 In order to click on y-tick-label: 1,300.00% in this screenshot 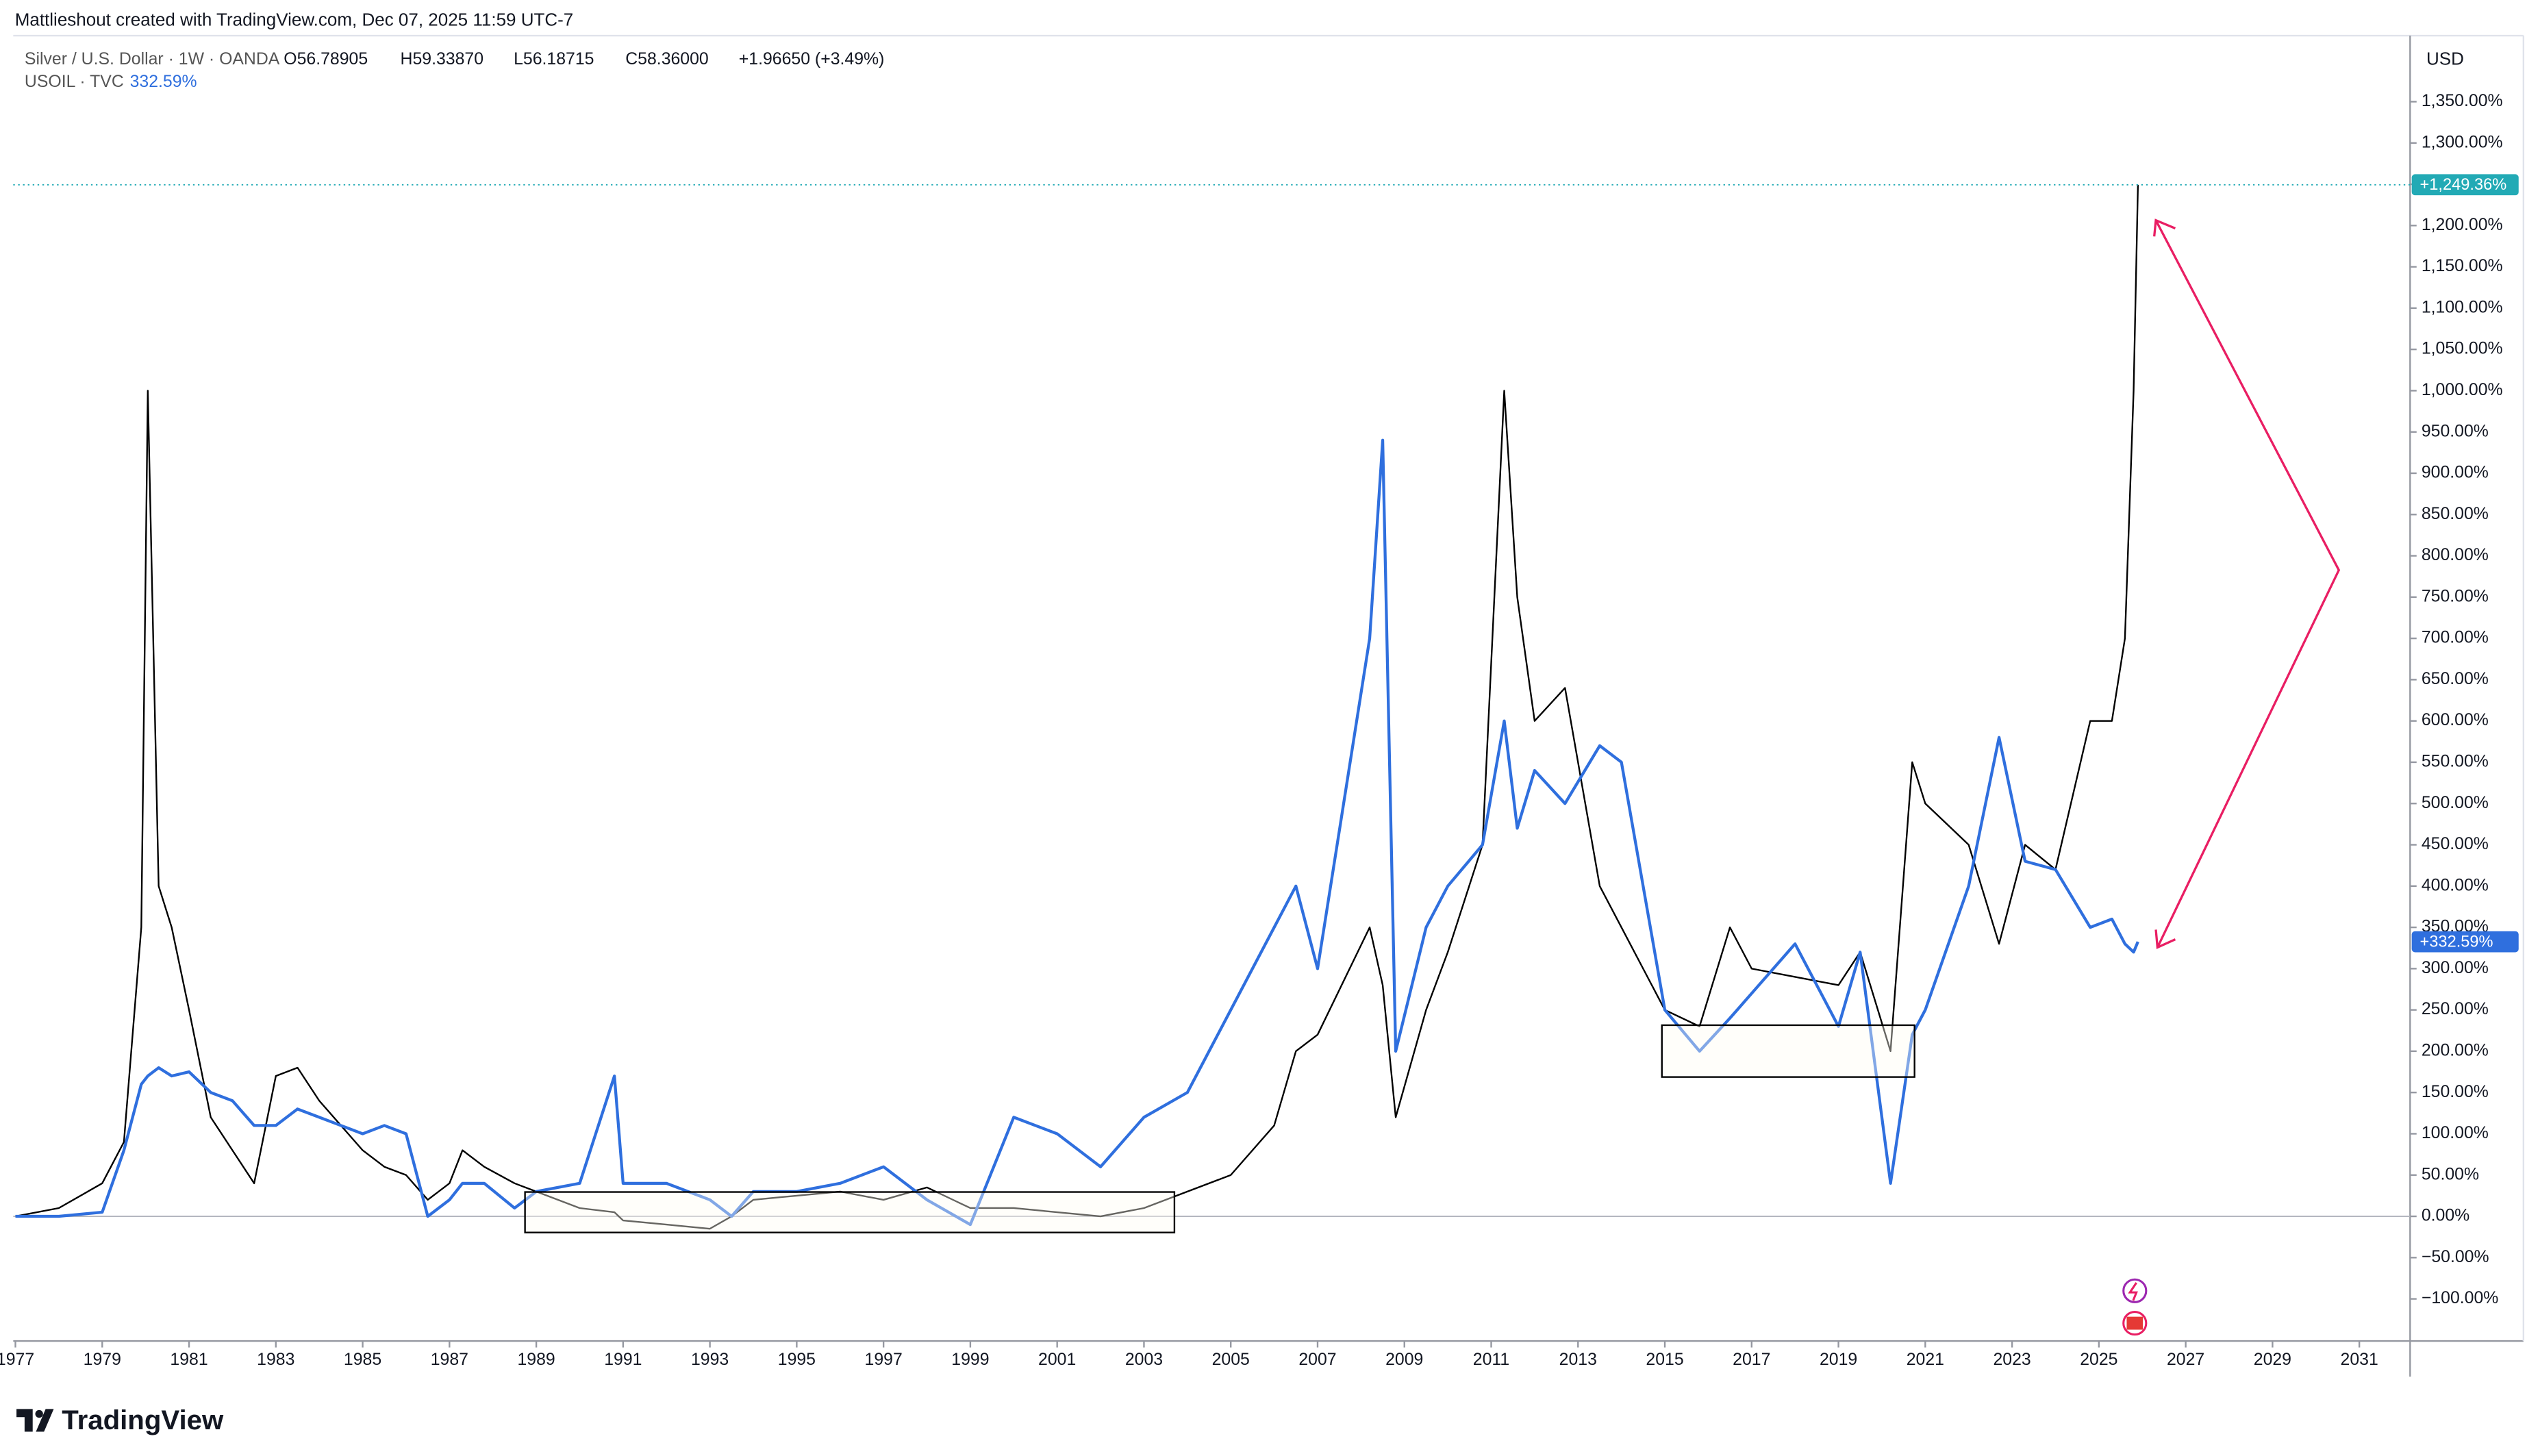, I will do `click(2462, 142)`.